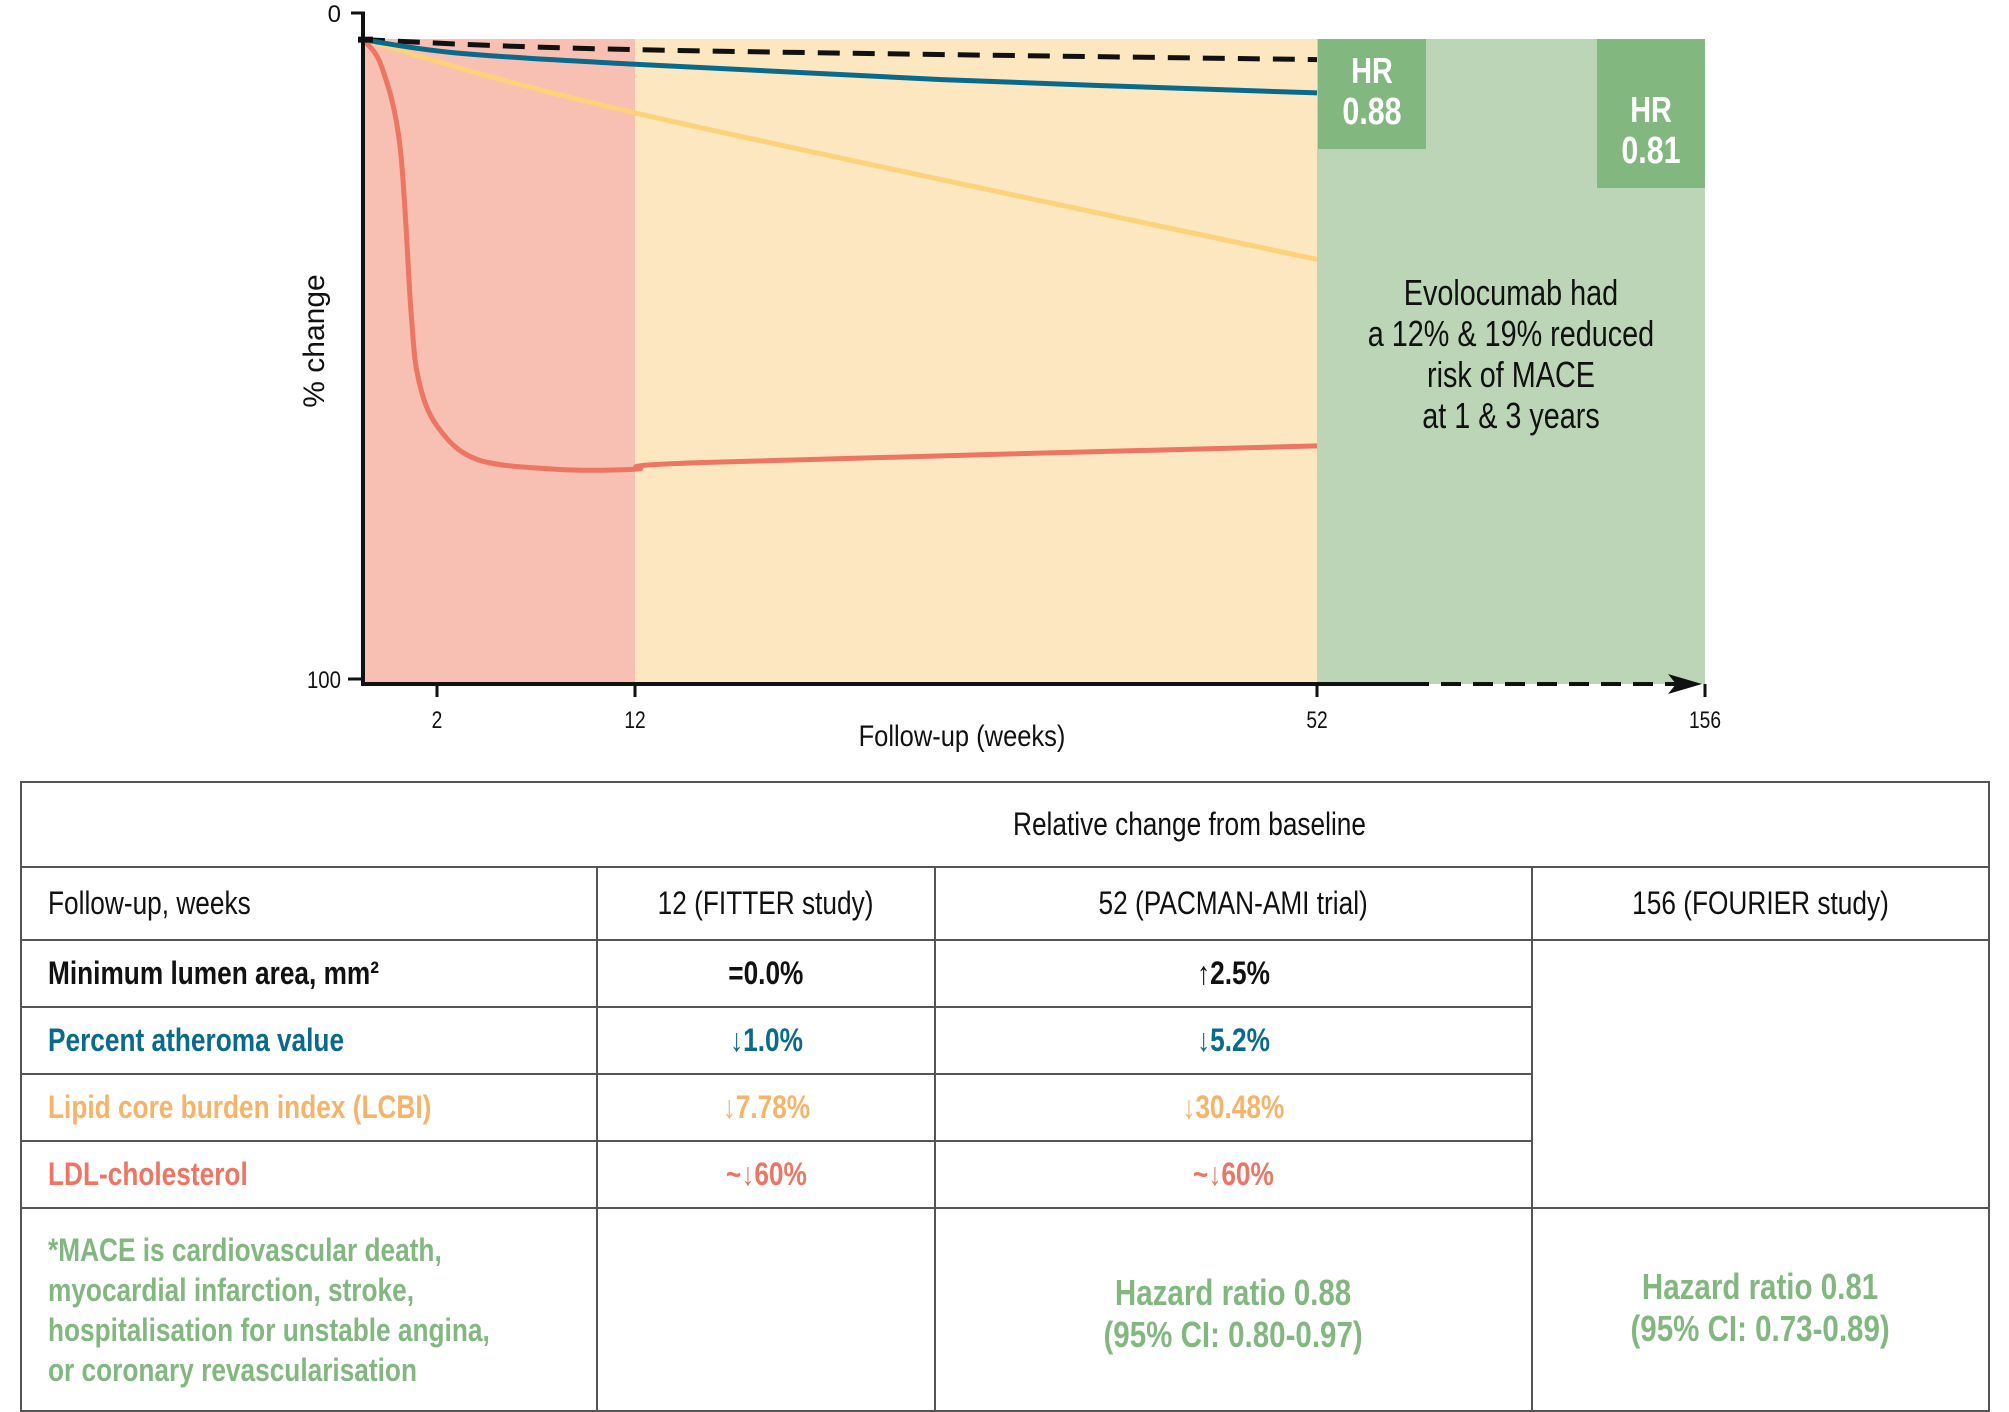  I want to click on row-label: LDL-cholesterol, so click(309, 1174).